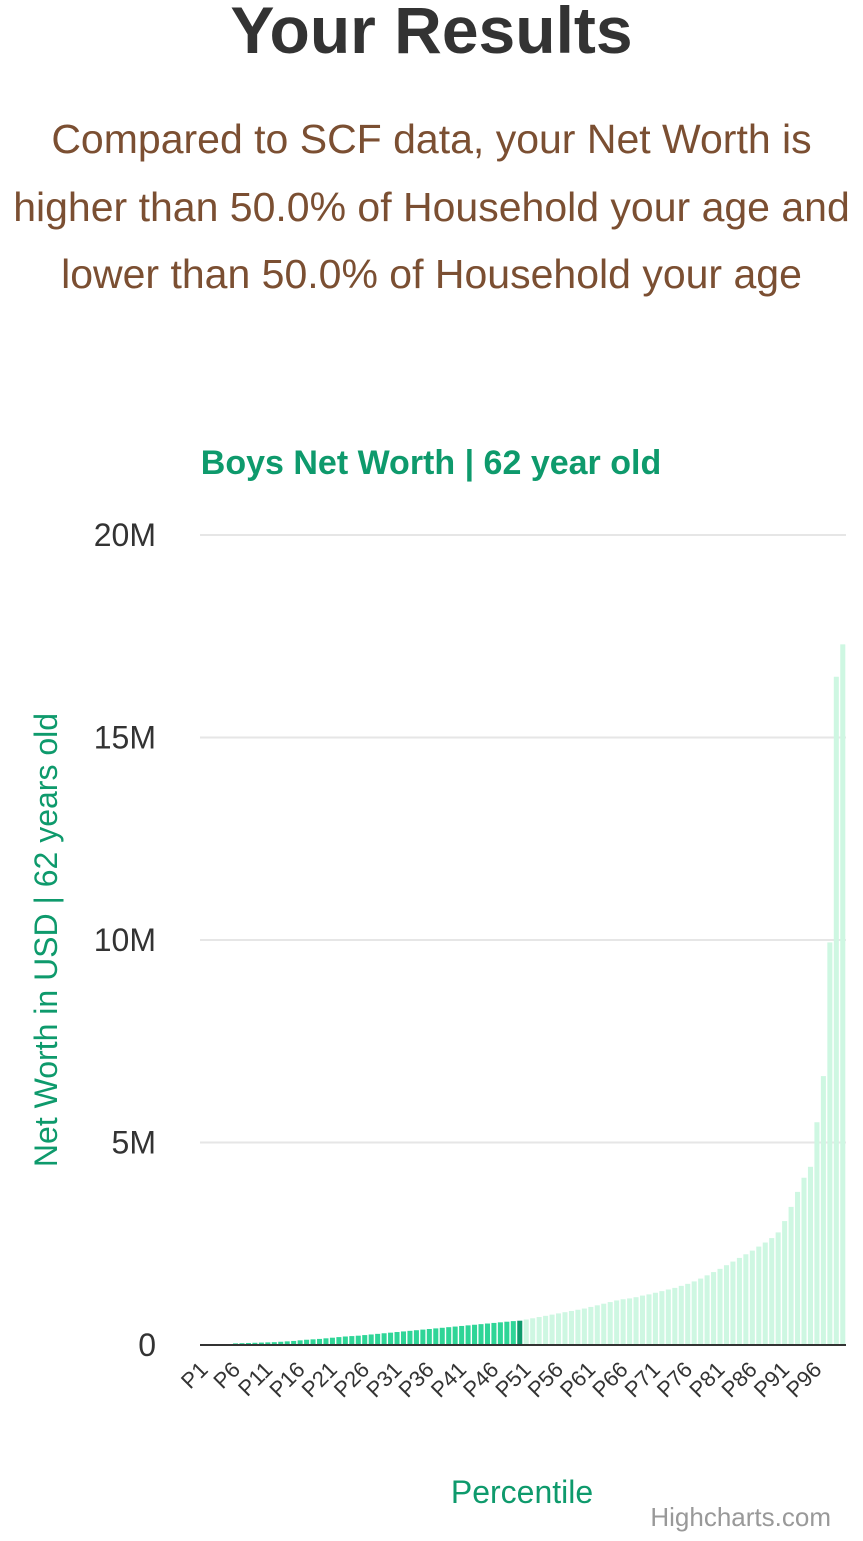  What do you see at coordinates (455, 1335) in the screenshot?
I see `bar-p40` at bounding box center [455, 1335].